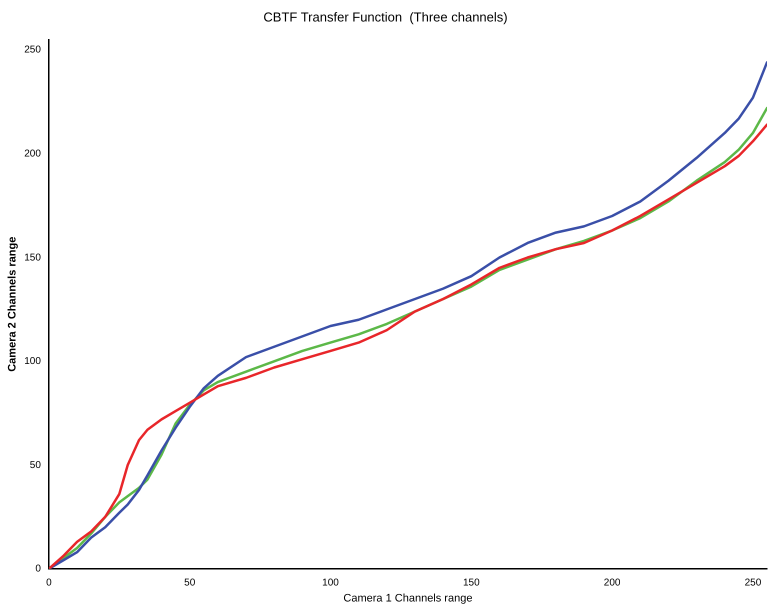 The image size is (769, 609). Describe the element at coordinates (33, 258) in the screenshot. I see `y-tick-label: 150` at that location.